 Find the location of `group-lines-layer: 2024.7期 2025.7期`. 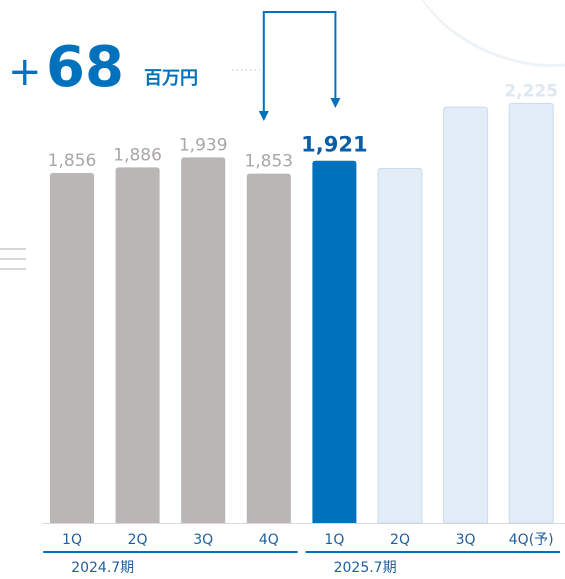

group-lines-layer: 2024.7期 2025.7期 is located at coordinates (301, 563).